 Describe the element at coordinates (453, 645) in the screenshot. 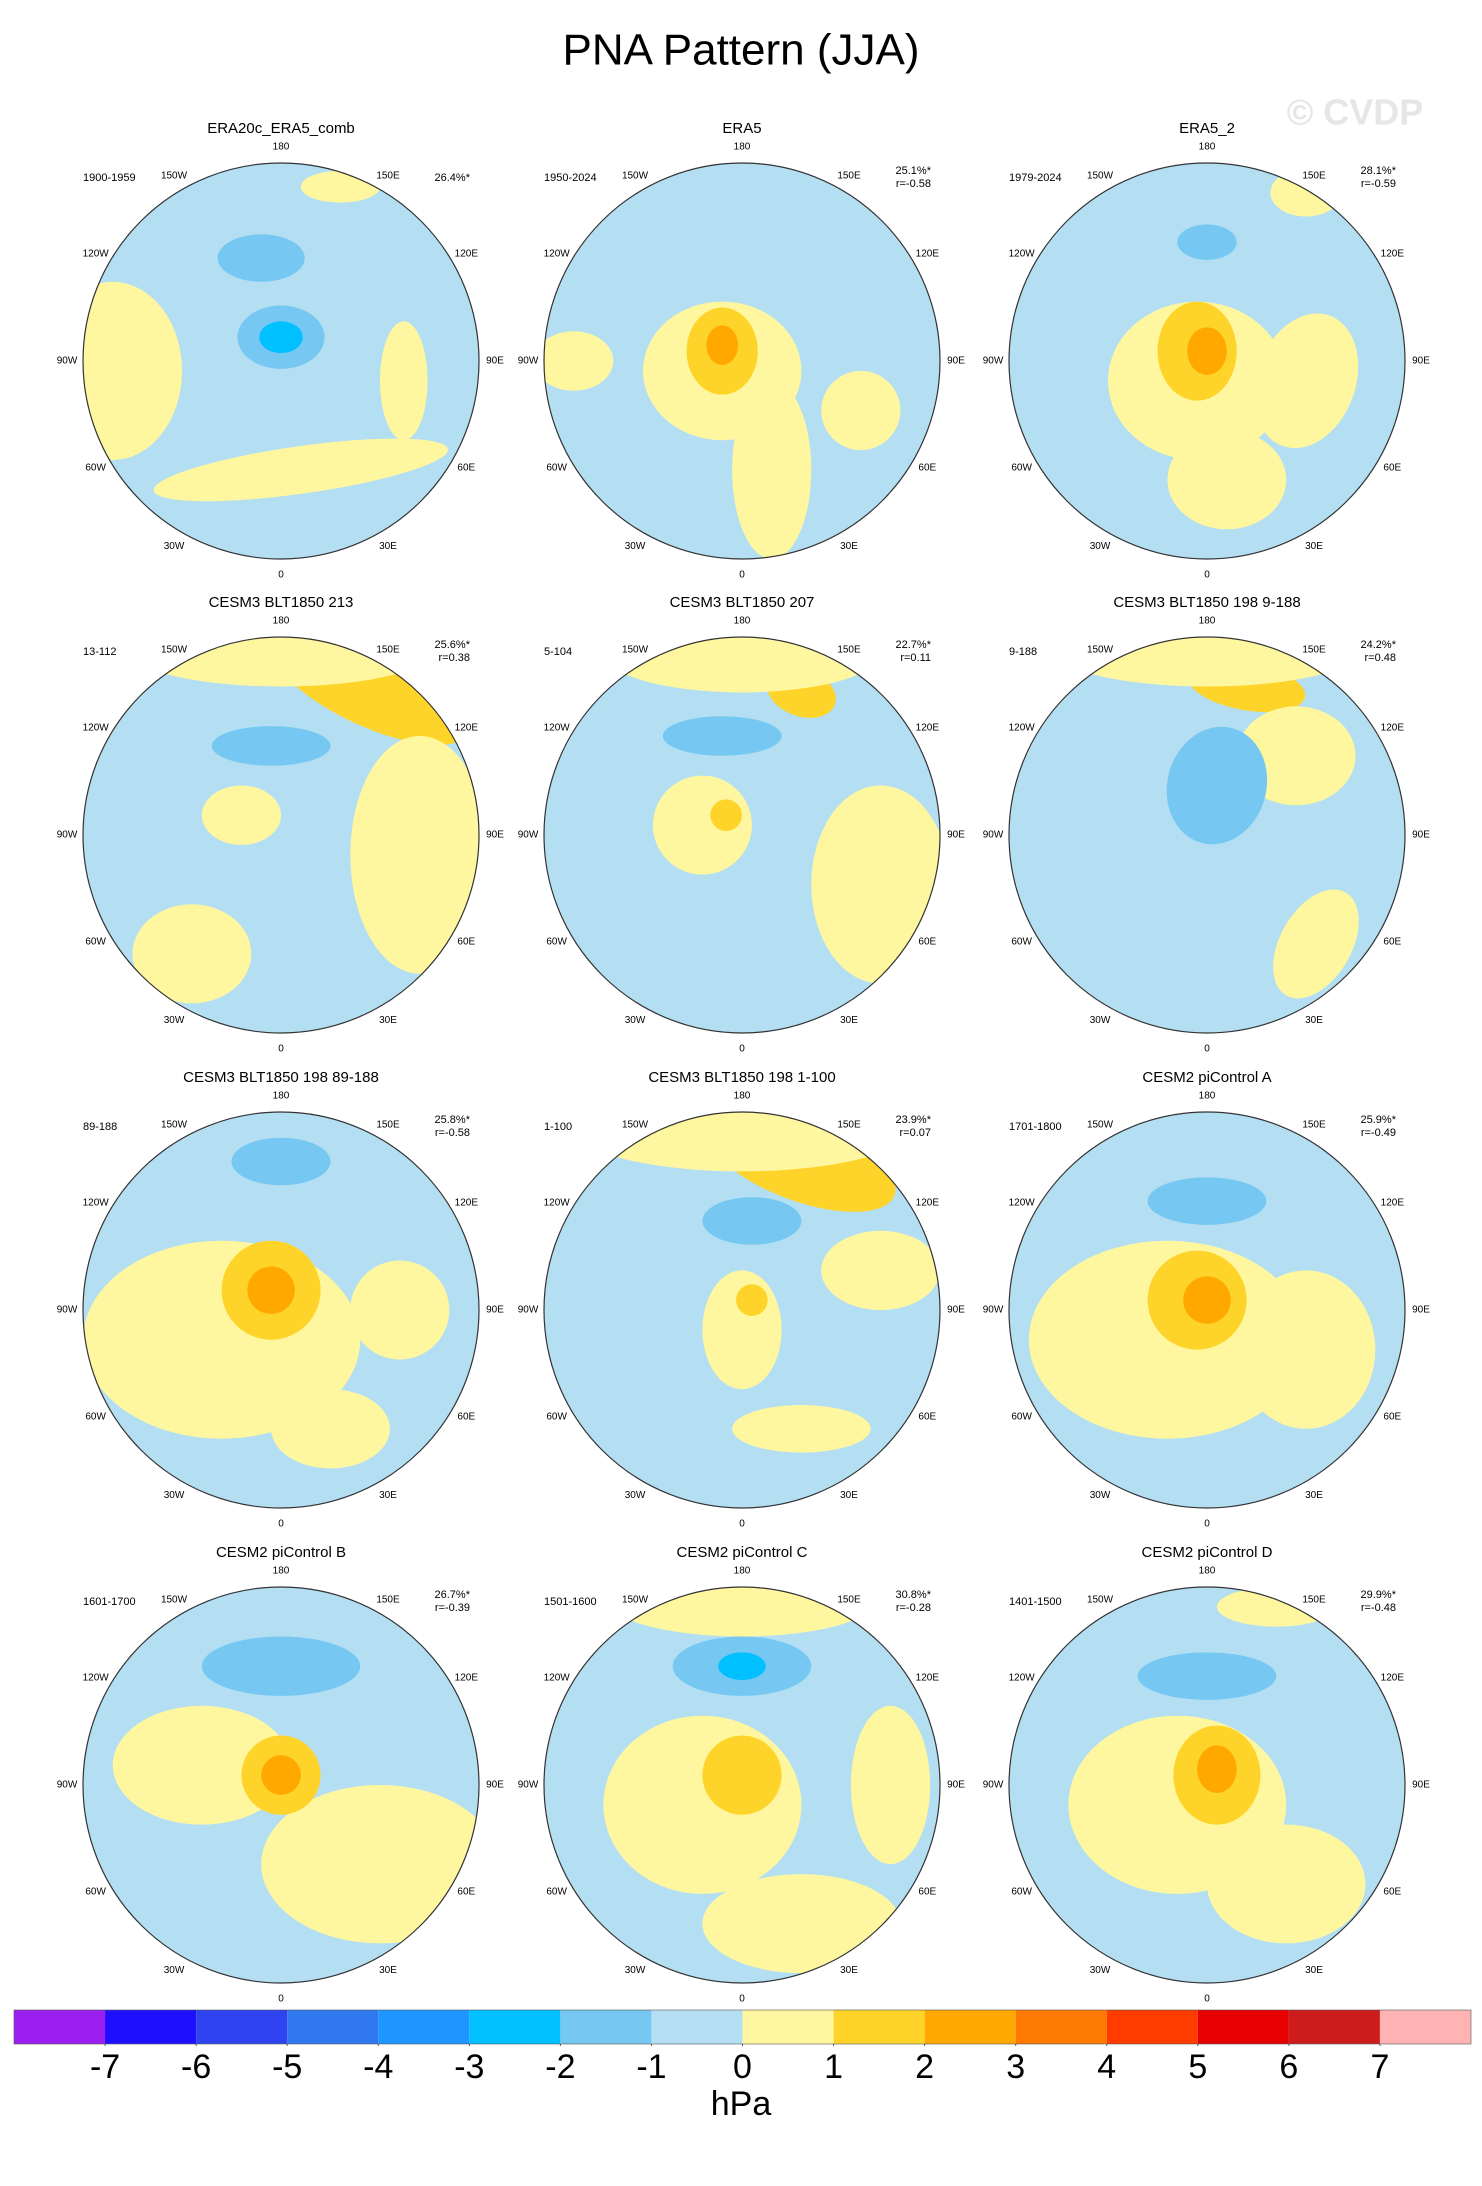

I see `panel-variance: 25.6%*` at that location.